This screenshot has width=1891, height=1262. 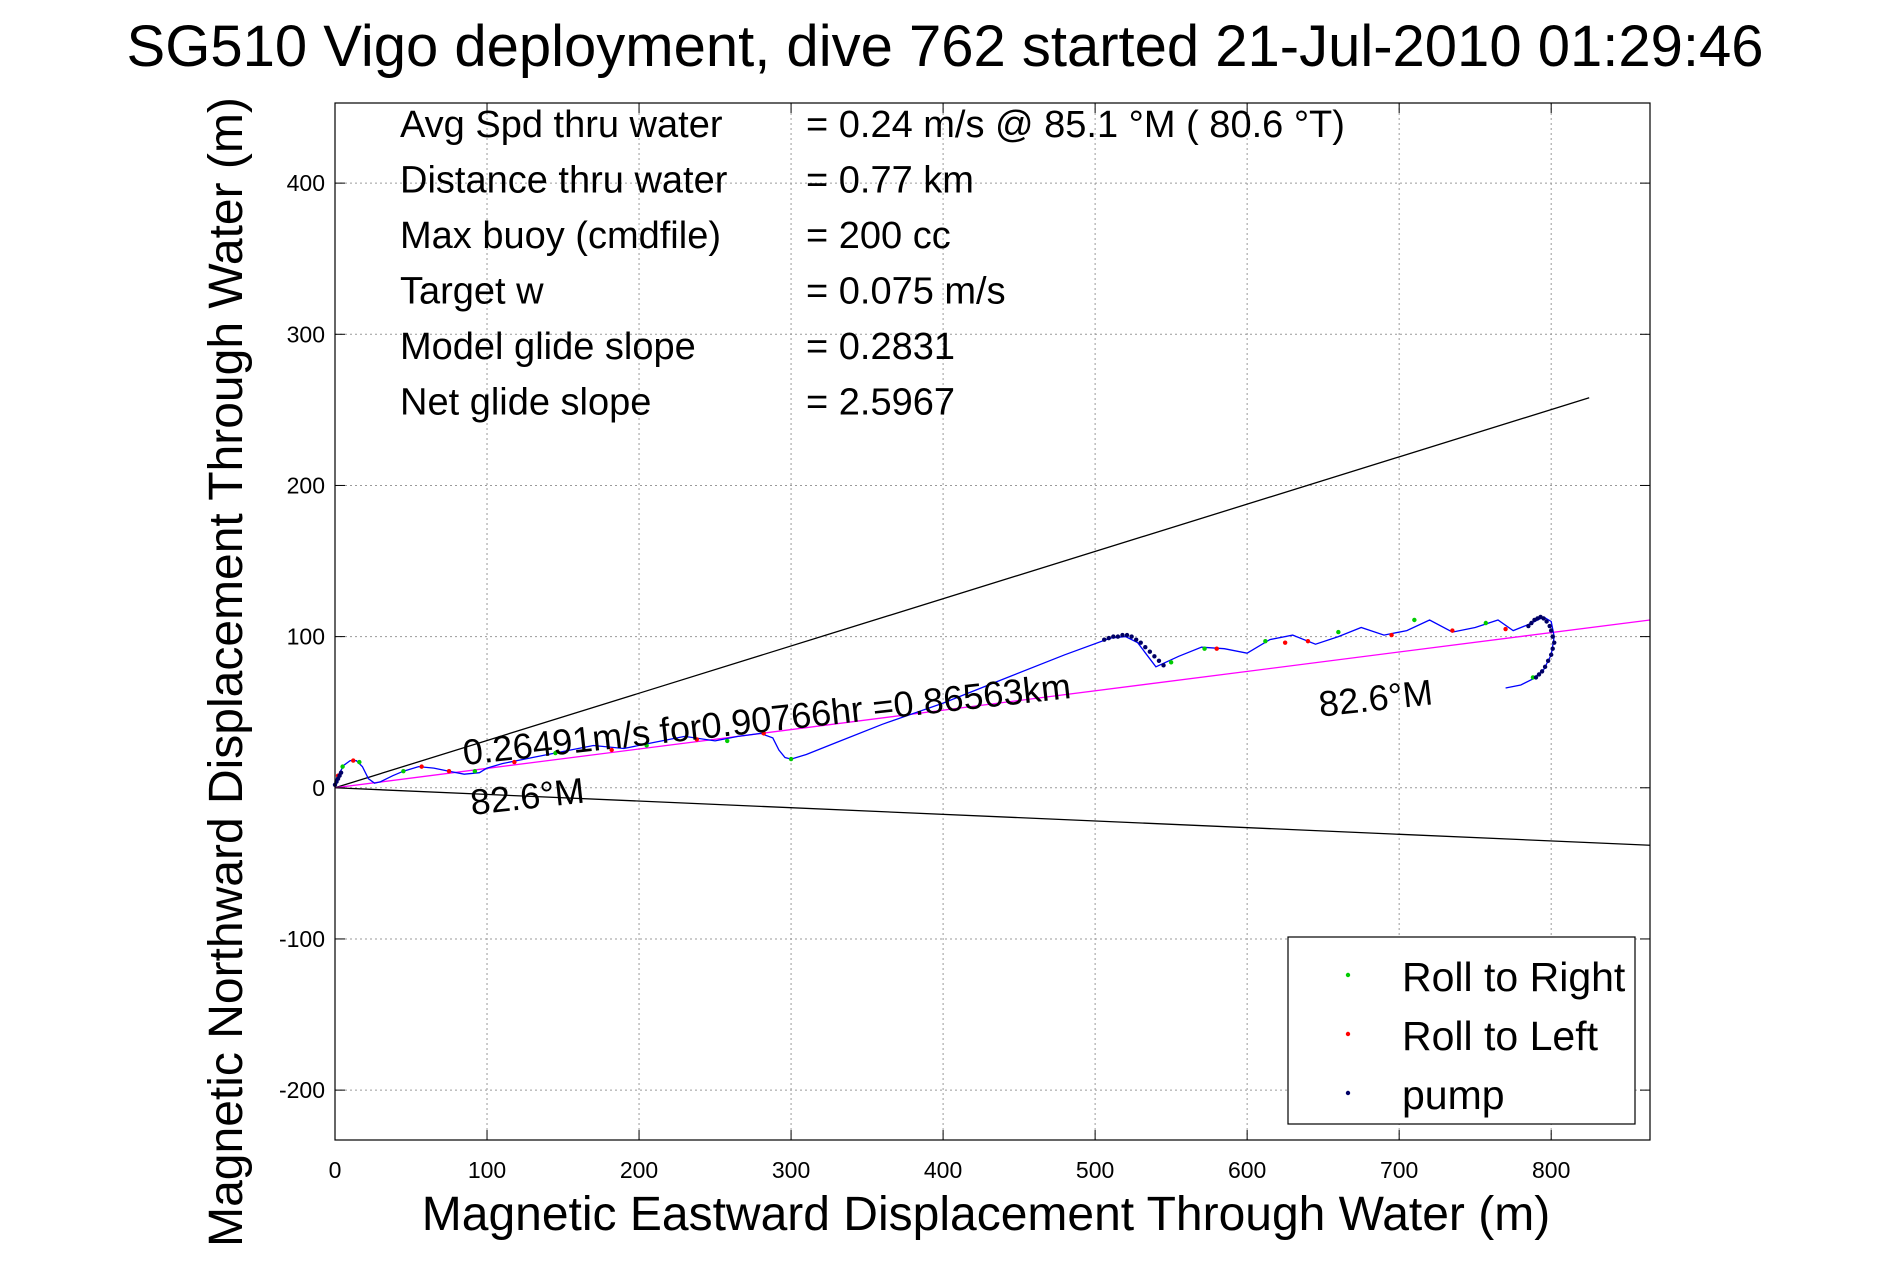 I want to click on x-tick-label: 300, so click(x=791, y=1170).